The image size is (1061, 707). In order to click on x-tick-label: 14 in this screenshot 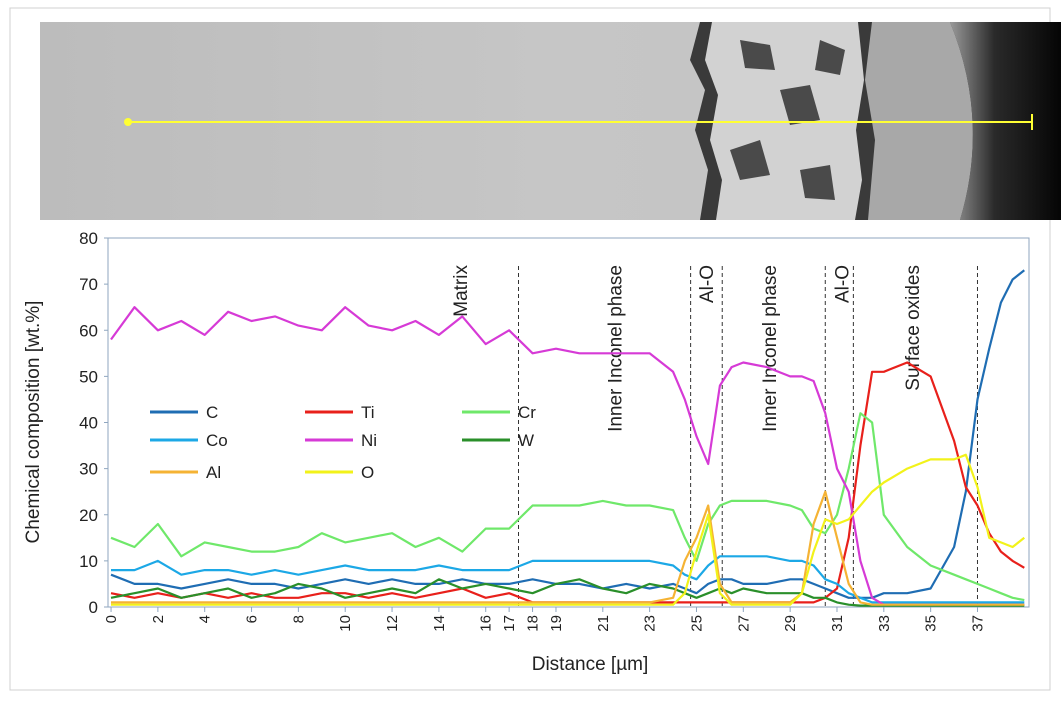, I will do `click(439, 623)`.